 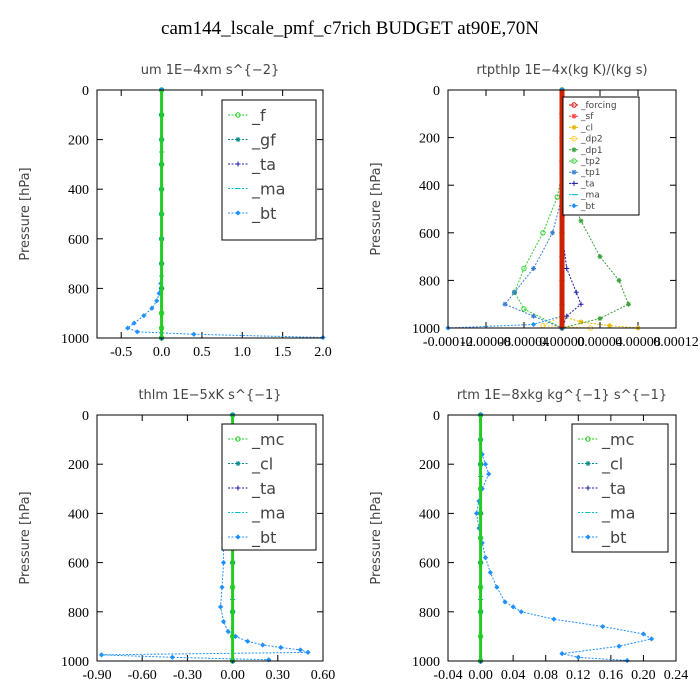 I want to click on panel-4-title: rtm 1E−8xkg kg^{−1} s^{−1}, so click(x=562, y=395).